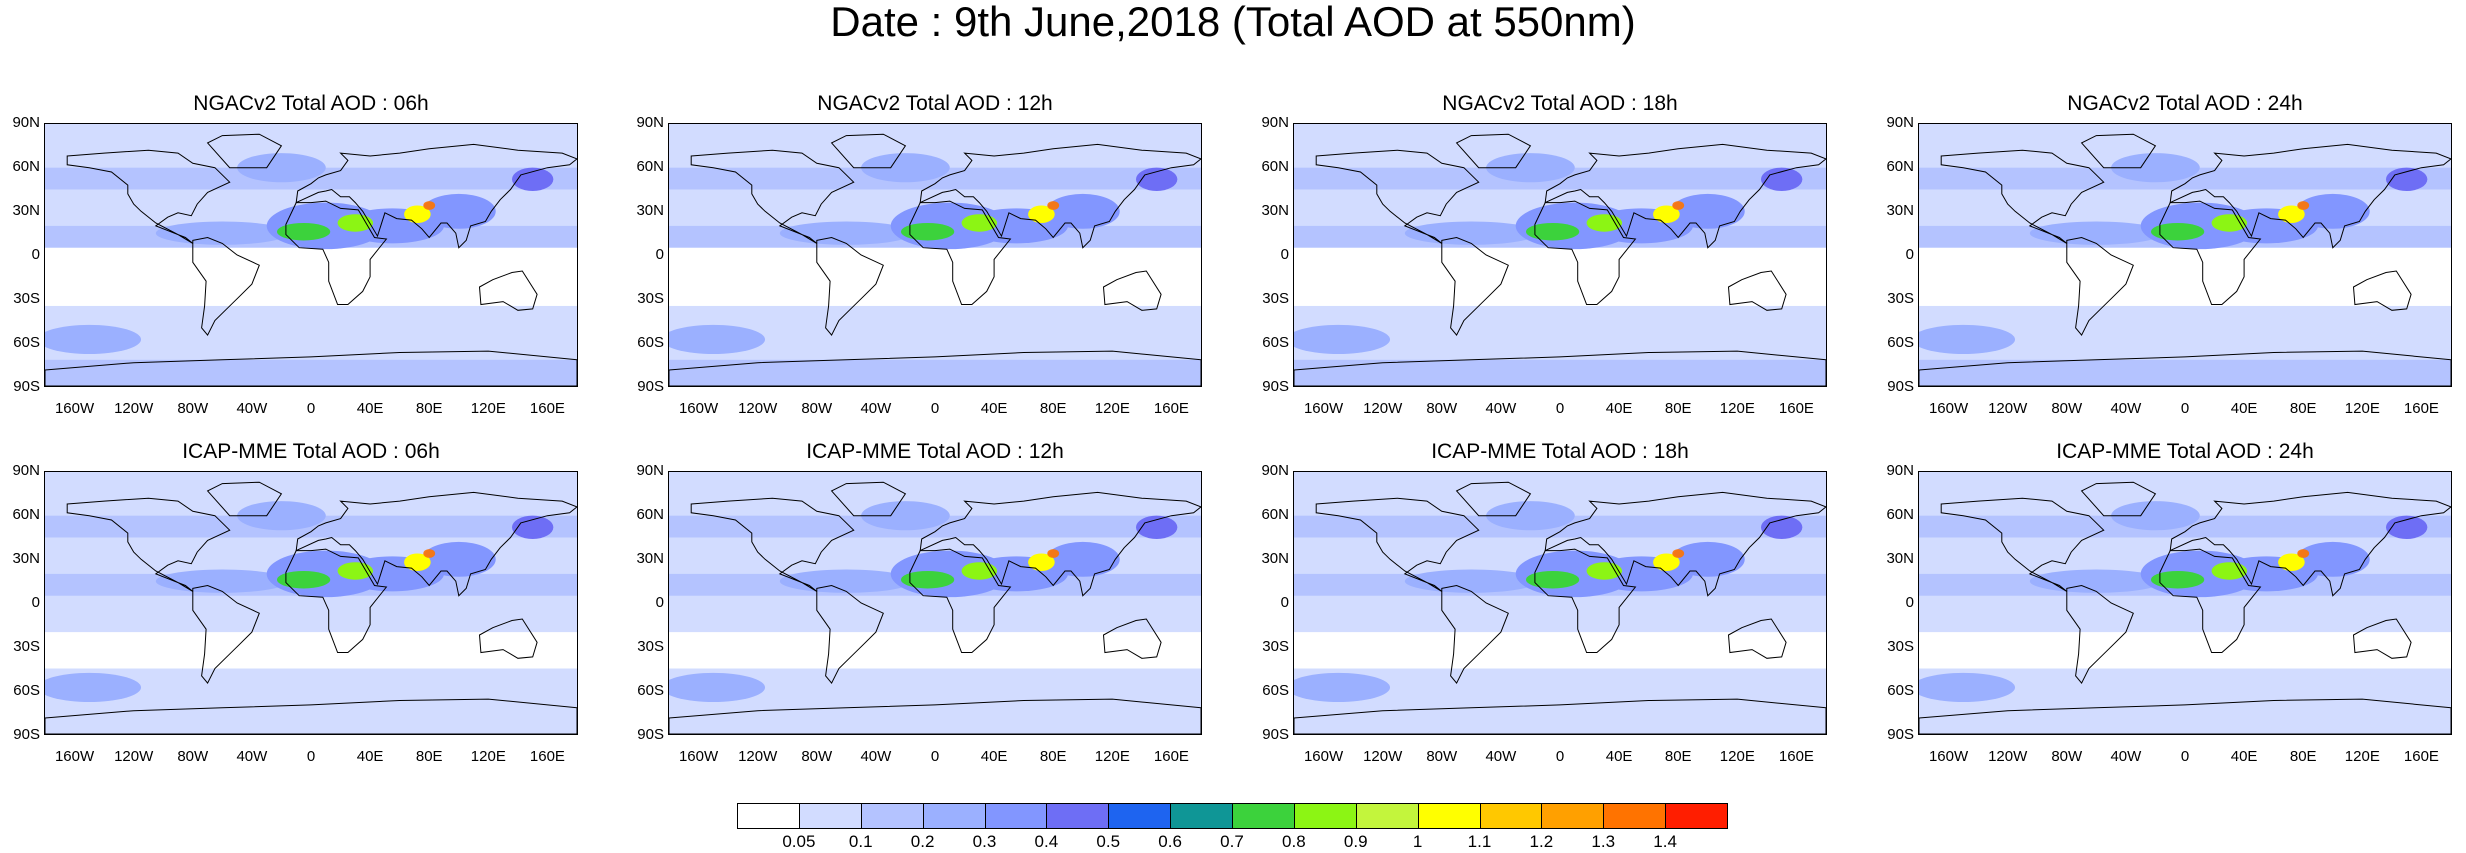  Describe the element at coordinates (799, 841) in the screenshot. I see `colorbar-label: 0.05` at that location.